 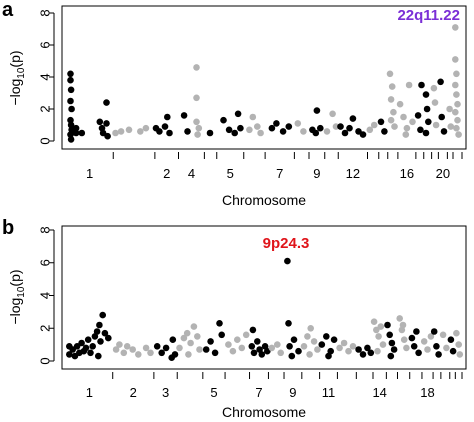 What do you see at coordinates (44, 140) in the screenshot?
I see `y-tick-label: 0` at bounding box center [44, 140].